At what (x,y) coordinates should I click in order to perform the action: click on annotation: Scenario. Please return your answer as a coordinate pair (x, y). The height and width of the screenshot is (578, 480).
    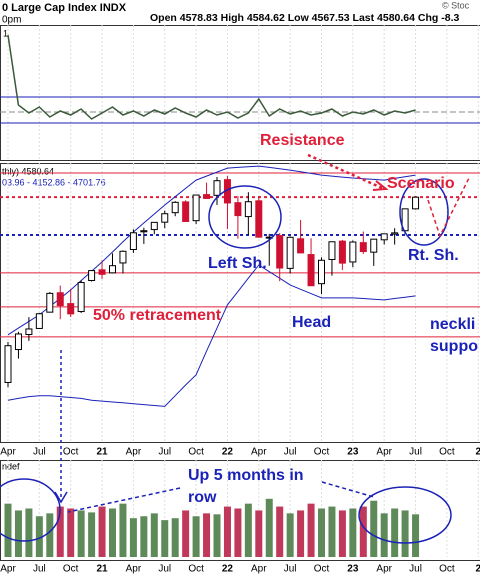
    Looking at the image, I should click on (421, 183).